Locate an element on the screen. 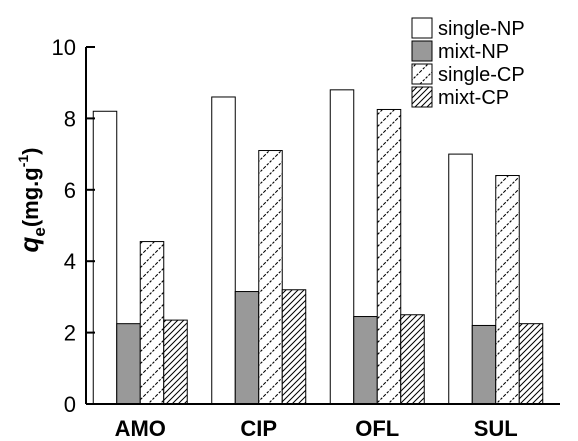  legend-label-single-np: single-NP is located at coordinates (481, 29).